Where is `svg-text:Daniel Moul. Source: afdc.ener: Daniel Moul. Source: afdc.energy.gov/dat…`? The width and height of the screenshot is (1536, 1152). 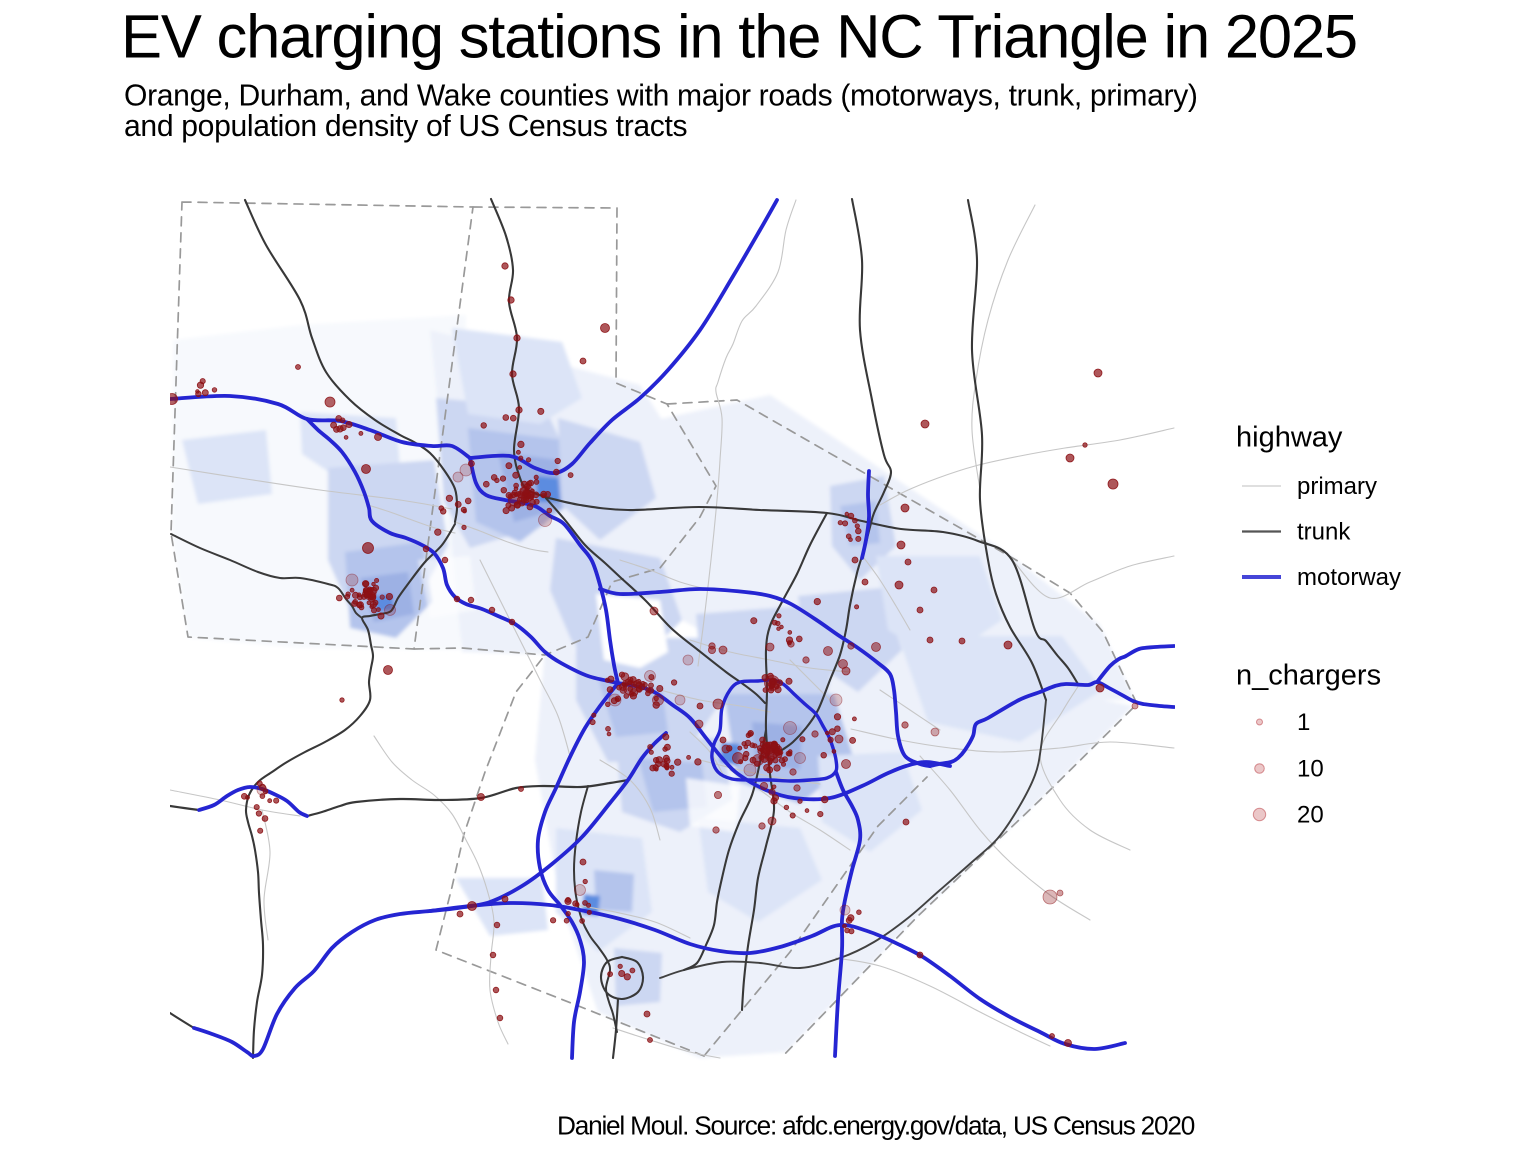 svg-text:Daniel Moul. Source: afdc.ener: Daniel Moul. Source: afdc.energy.gov/dat… is located at coordinates (876, 1126).